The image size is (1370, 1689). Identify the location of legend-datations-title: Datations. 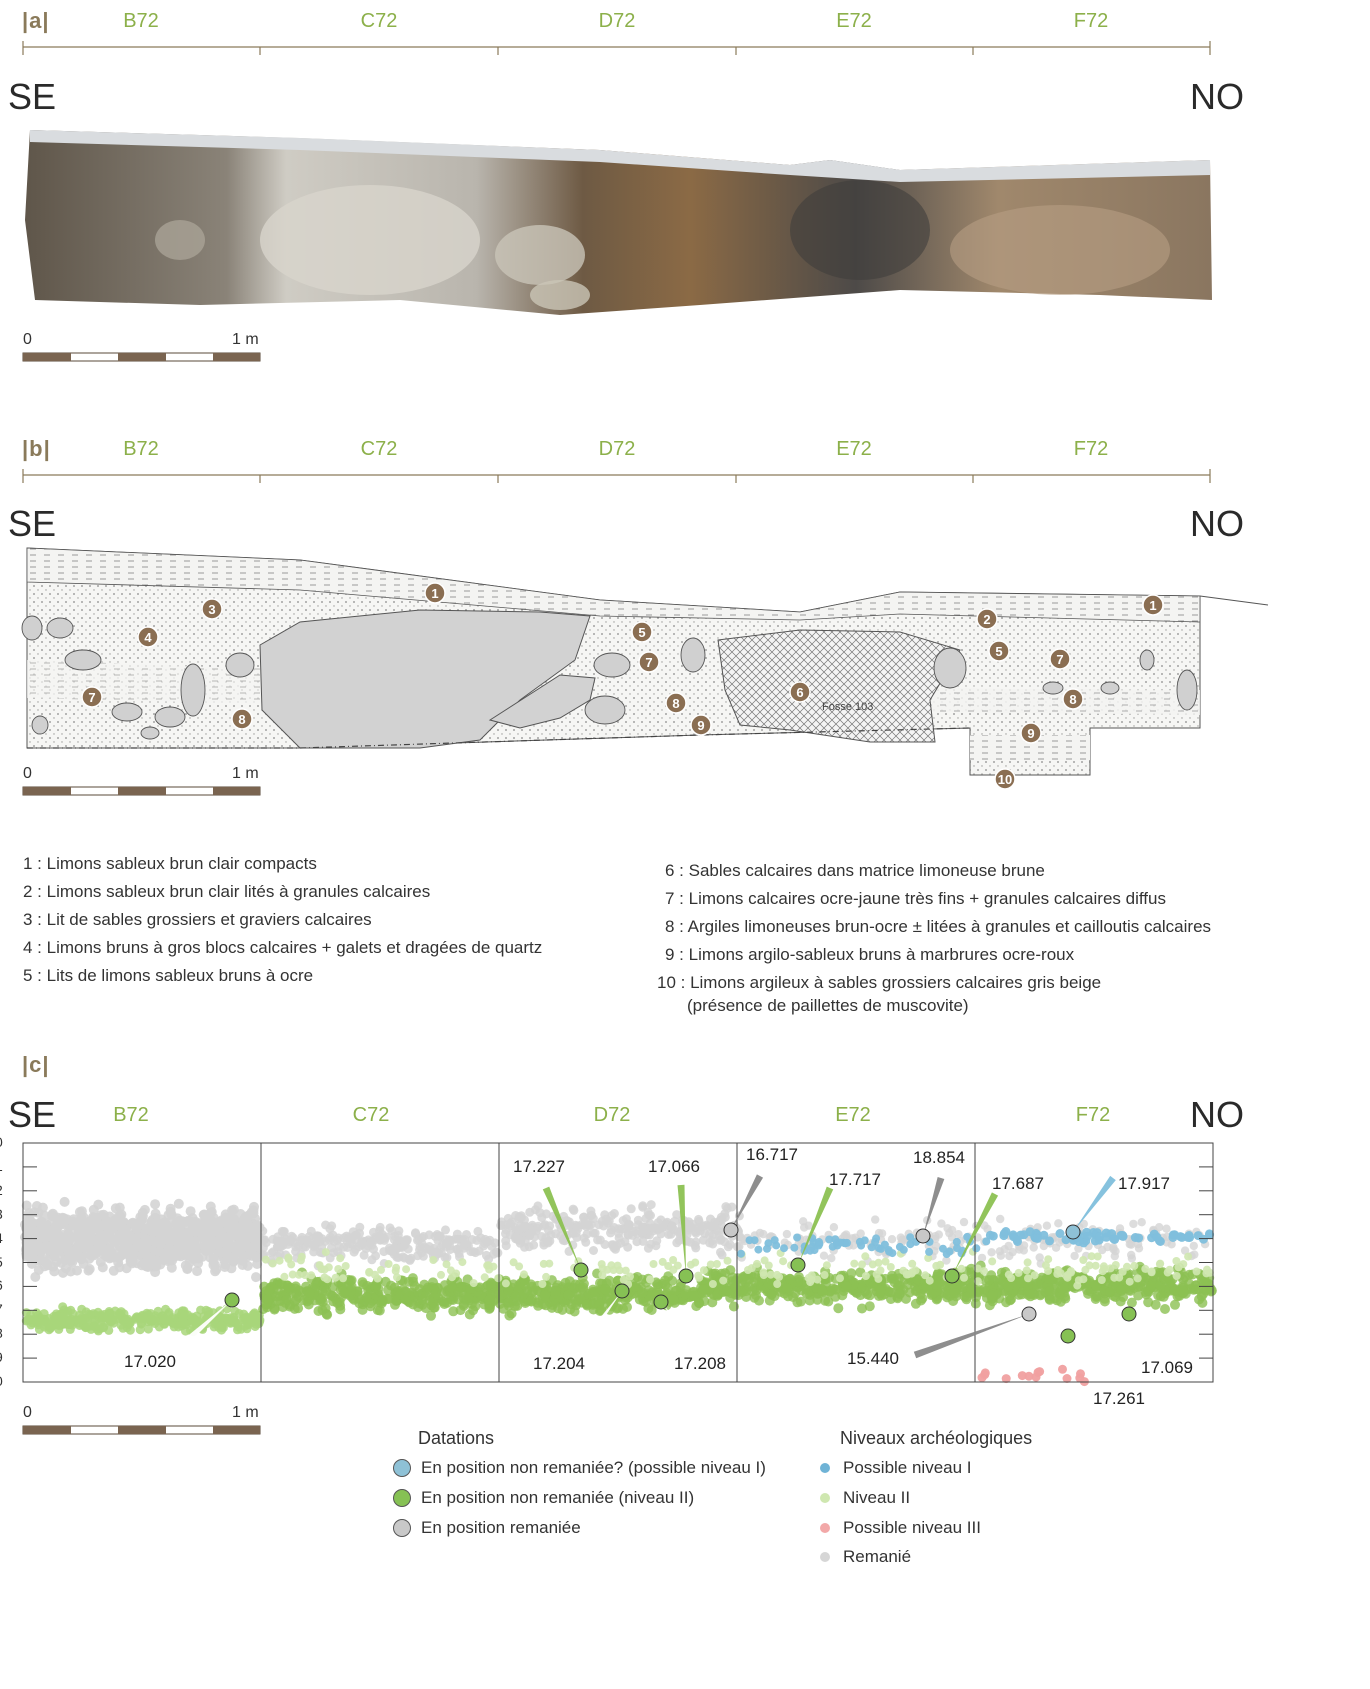
(456, 1438).